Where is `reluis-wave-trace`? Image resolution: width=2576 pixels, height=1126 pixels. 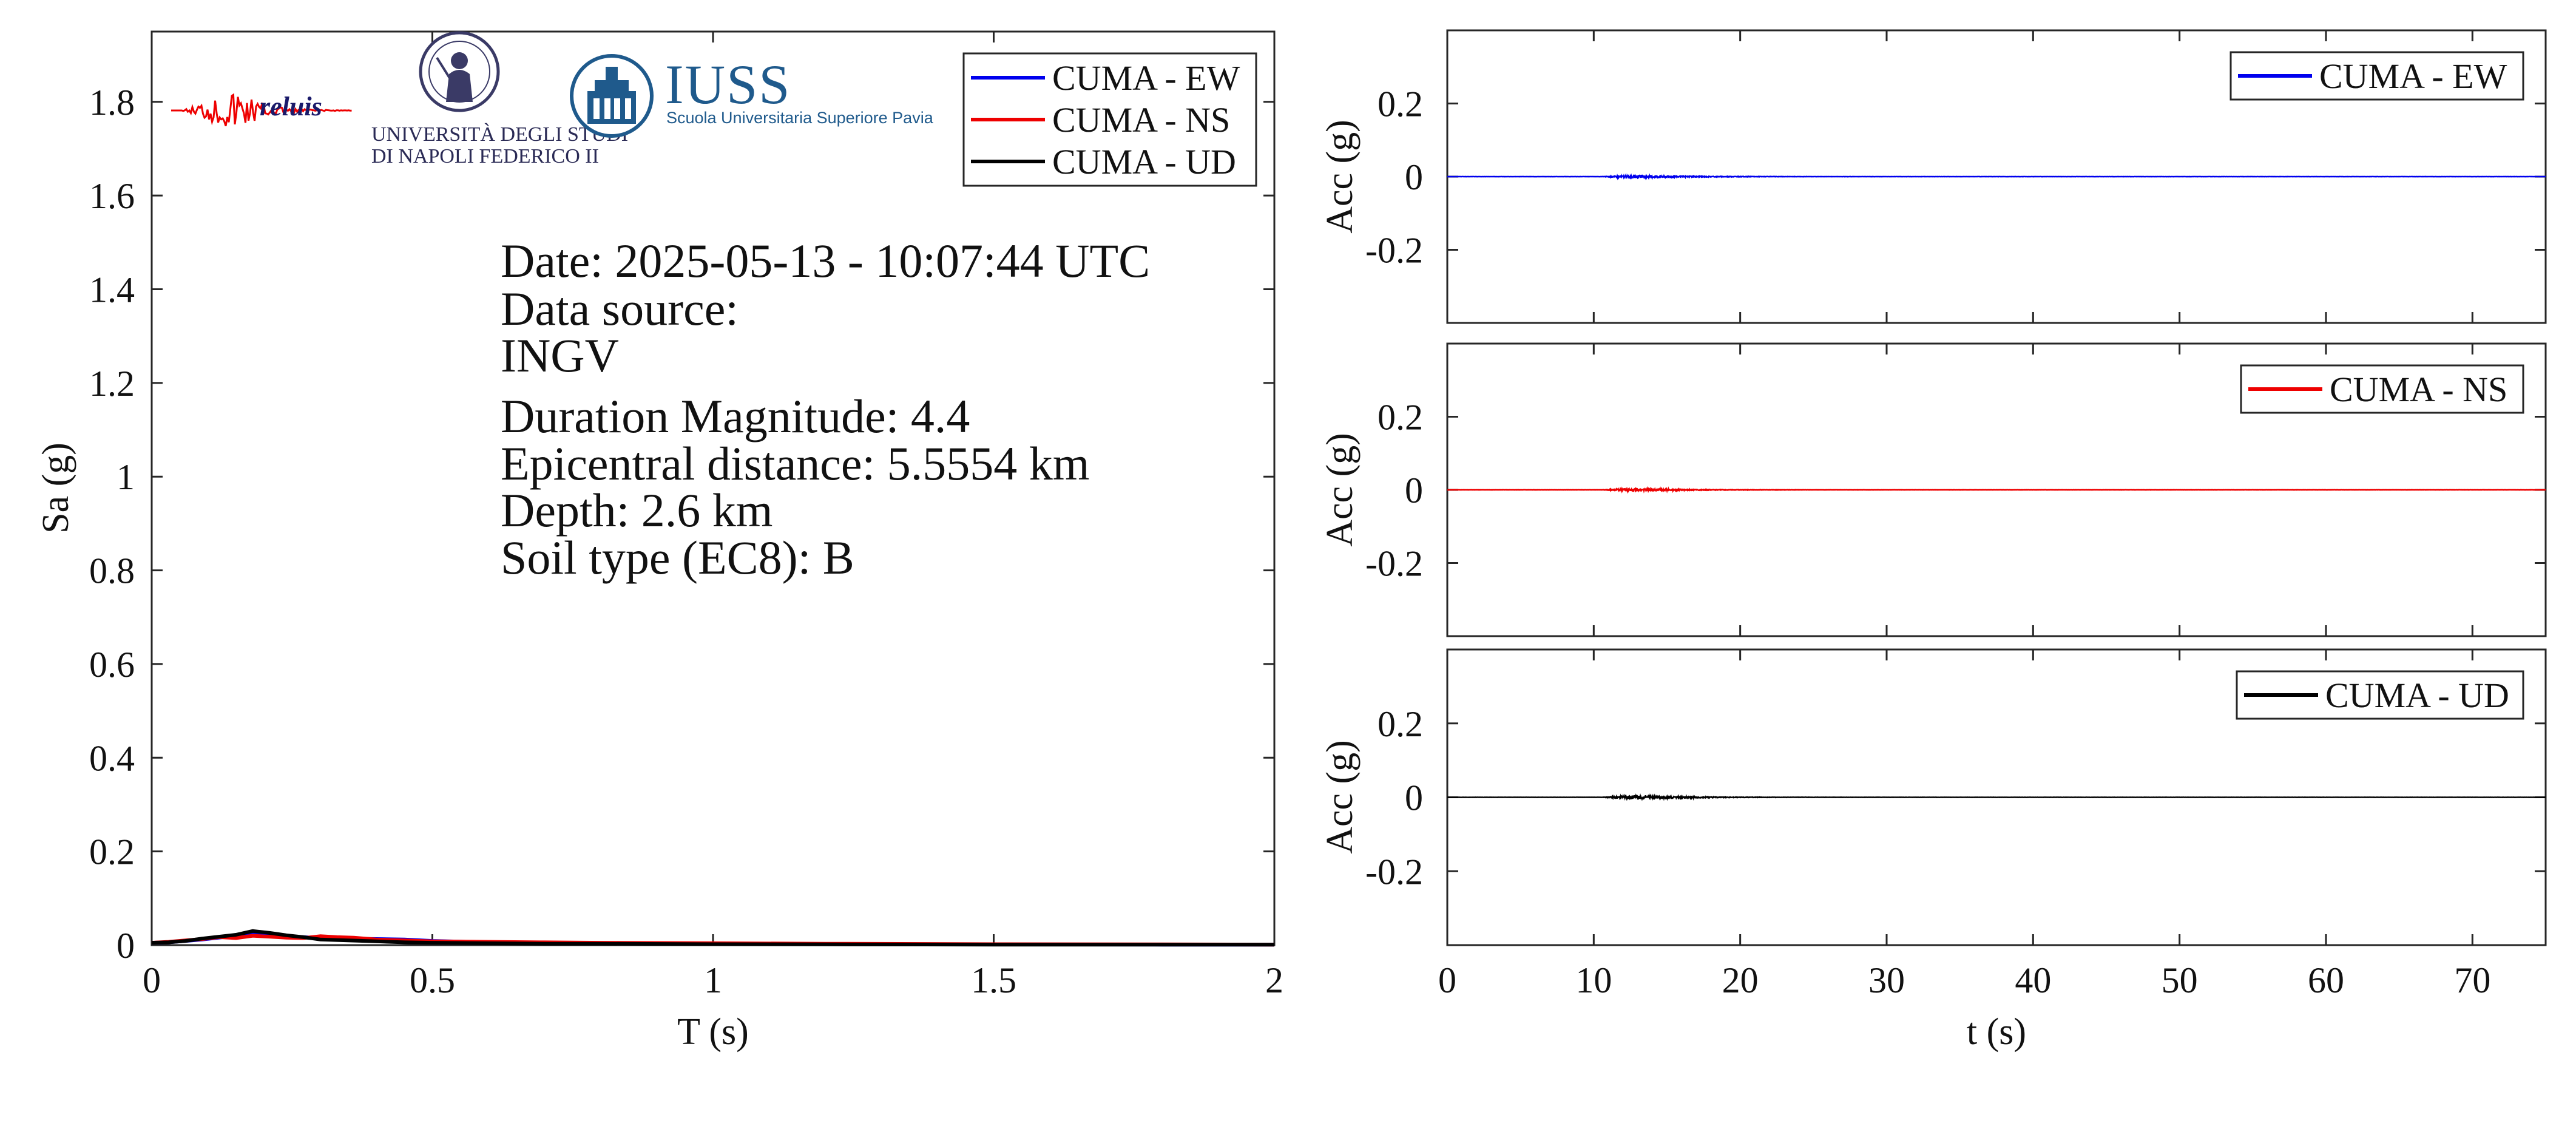
reluis-wave-trace is located at coordinates (261, 110).